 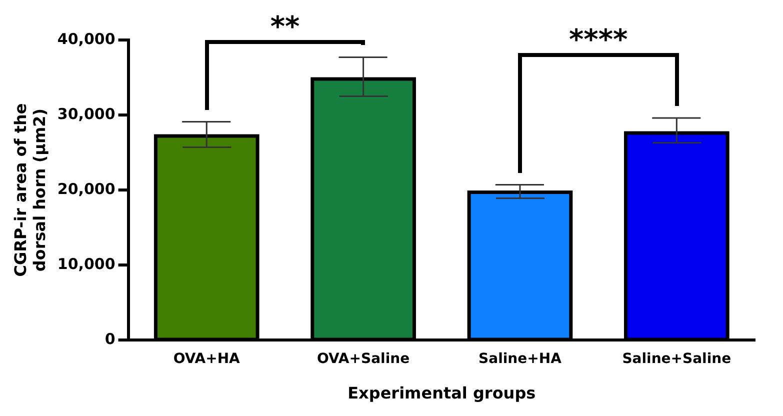 I want to click on x-tick-label: OVA+HA, so click(x=206, y=359).